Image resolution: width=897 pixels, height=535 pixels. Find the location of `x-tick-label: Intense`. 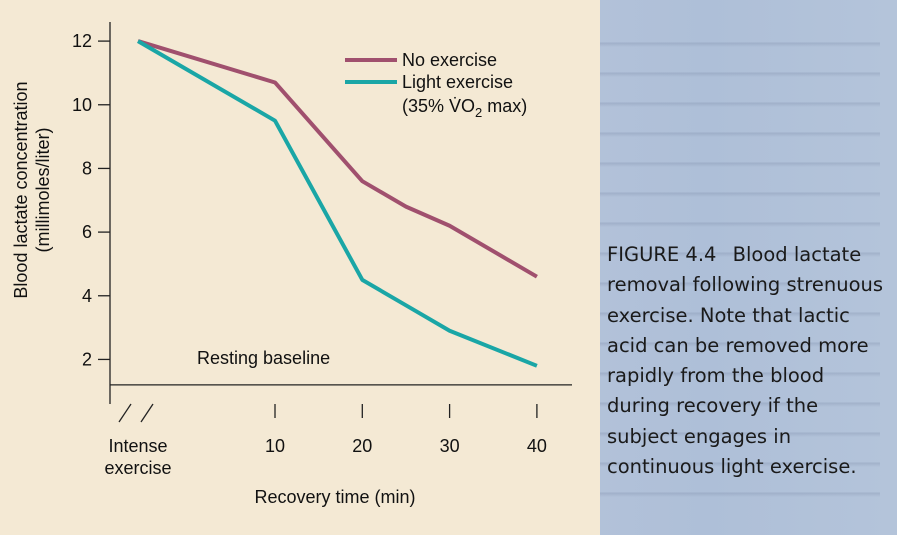

x-tick-label: Intense is located at coordinates (137, 446).